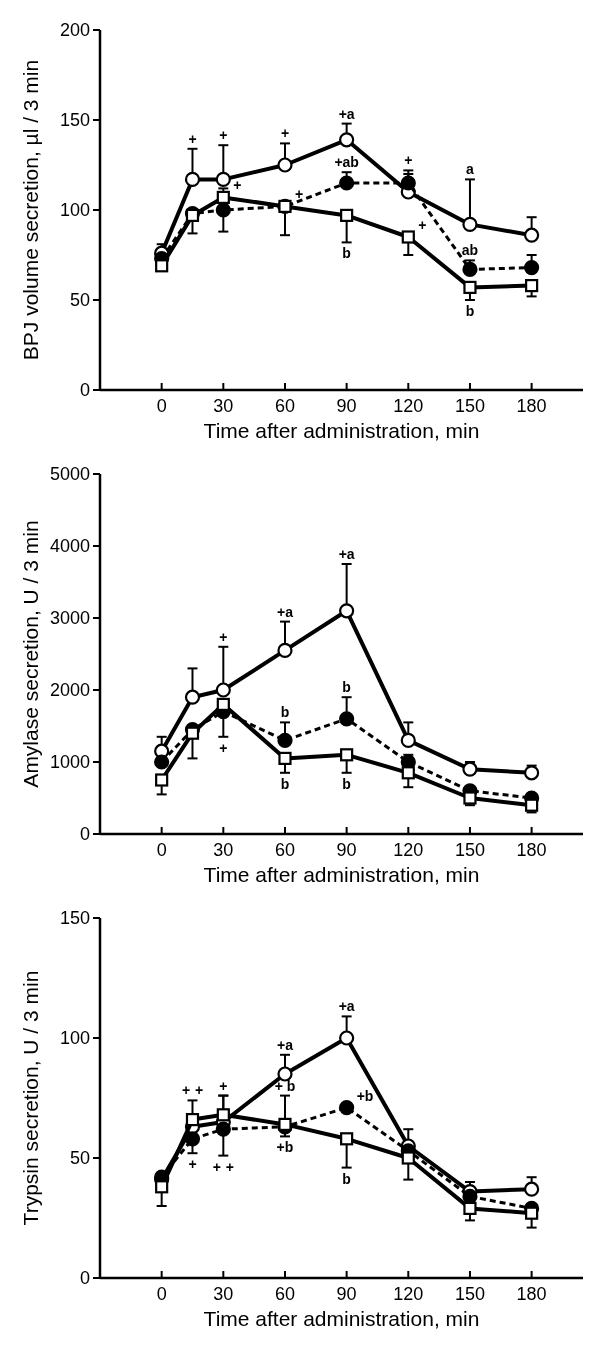 The width and height of the screenshot is (603, 1349). Describe the element at coordinates (30, 210) in the screenshot. I see `y-axis-title: BPJ volume secretion, µl / 3 min` at that location.